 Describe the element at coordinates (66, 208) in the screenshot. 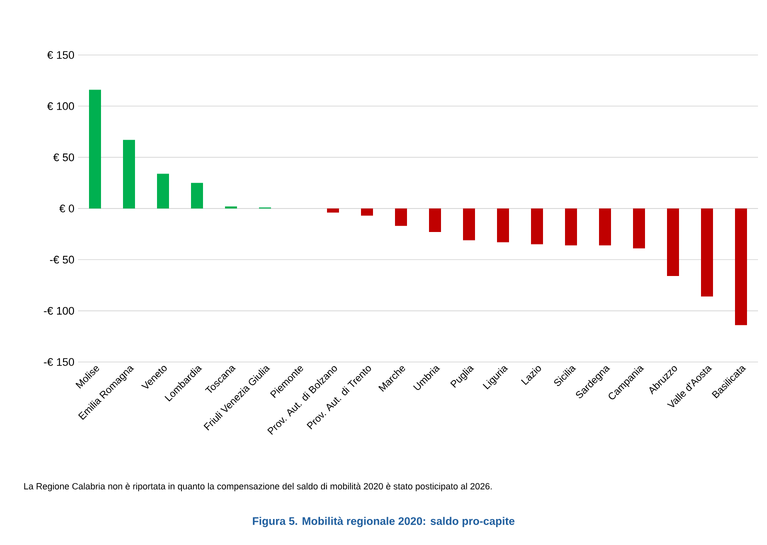

I see `y-tick-label: € 0` at that location.